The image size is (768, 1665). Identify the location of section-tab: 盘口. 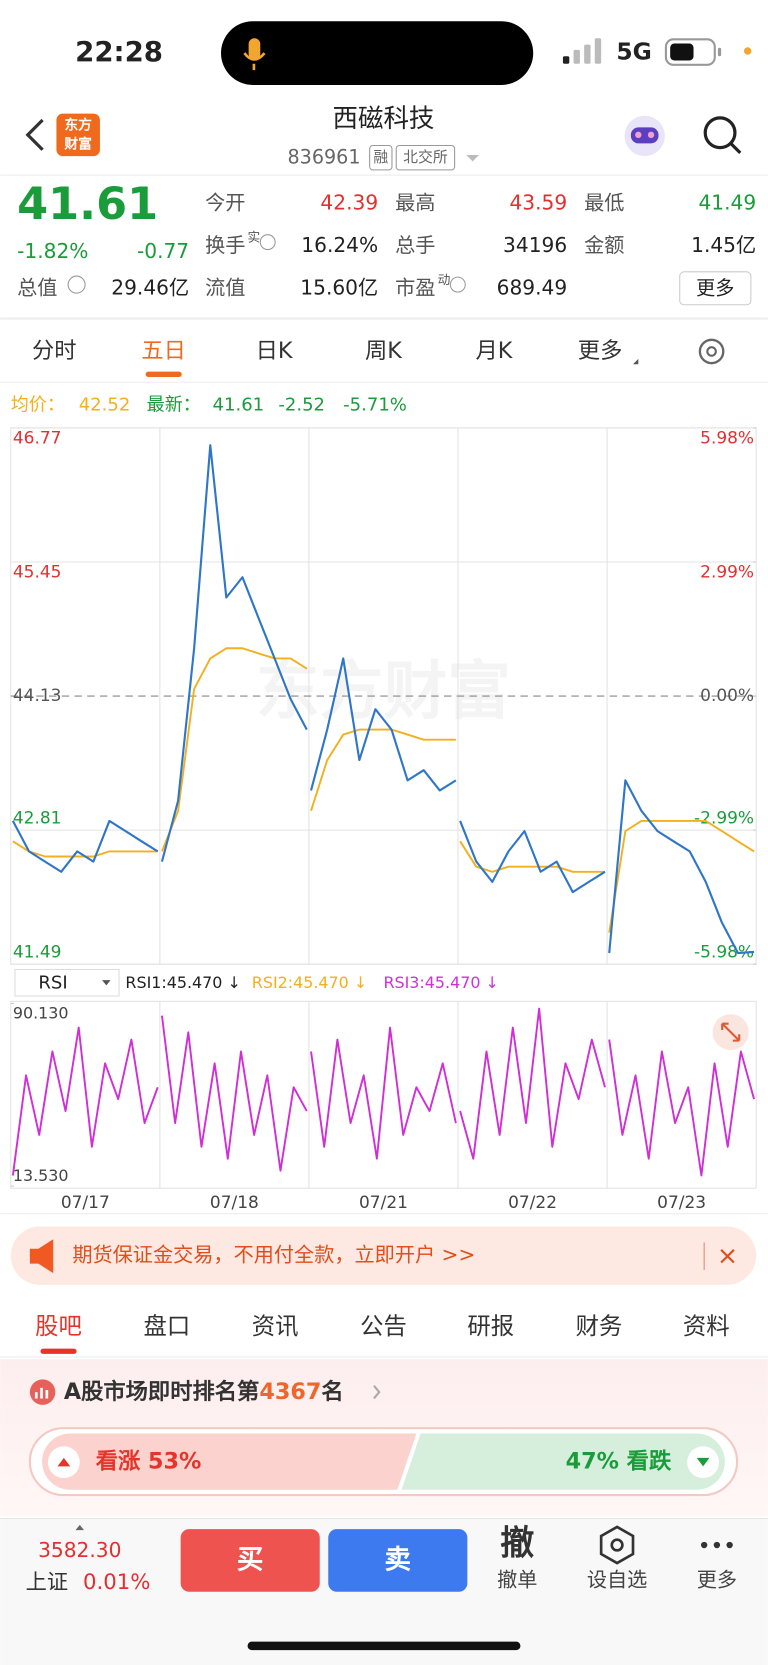
(166, 1326).